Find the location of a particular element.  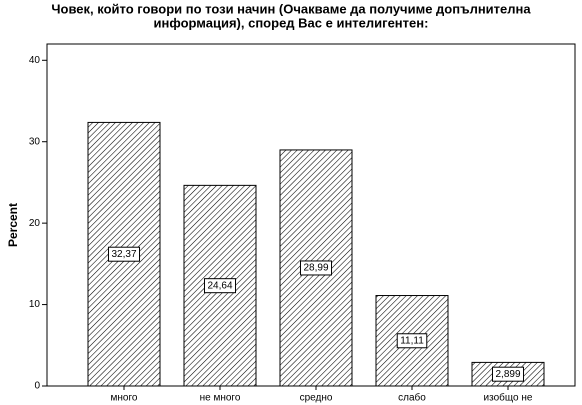

x-tick-label: не много is located at coordinates (220, 398).